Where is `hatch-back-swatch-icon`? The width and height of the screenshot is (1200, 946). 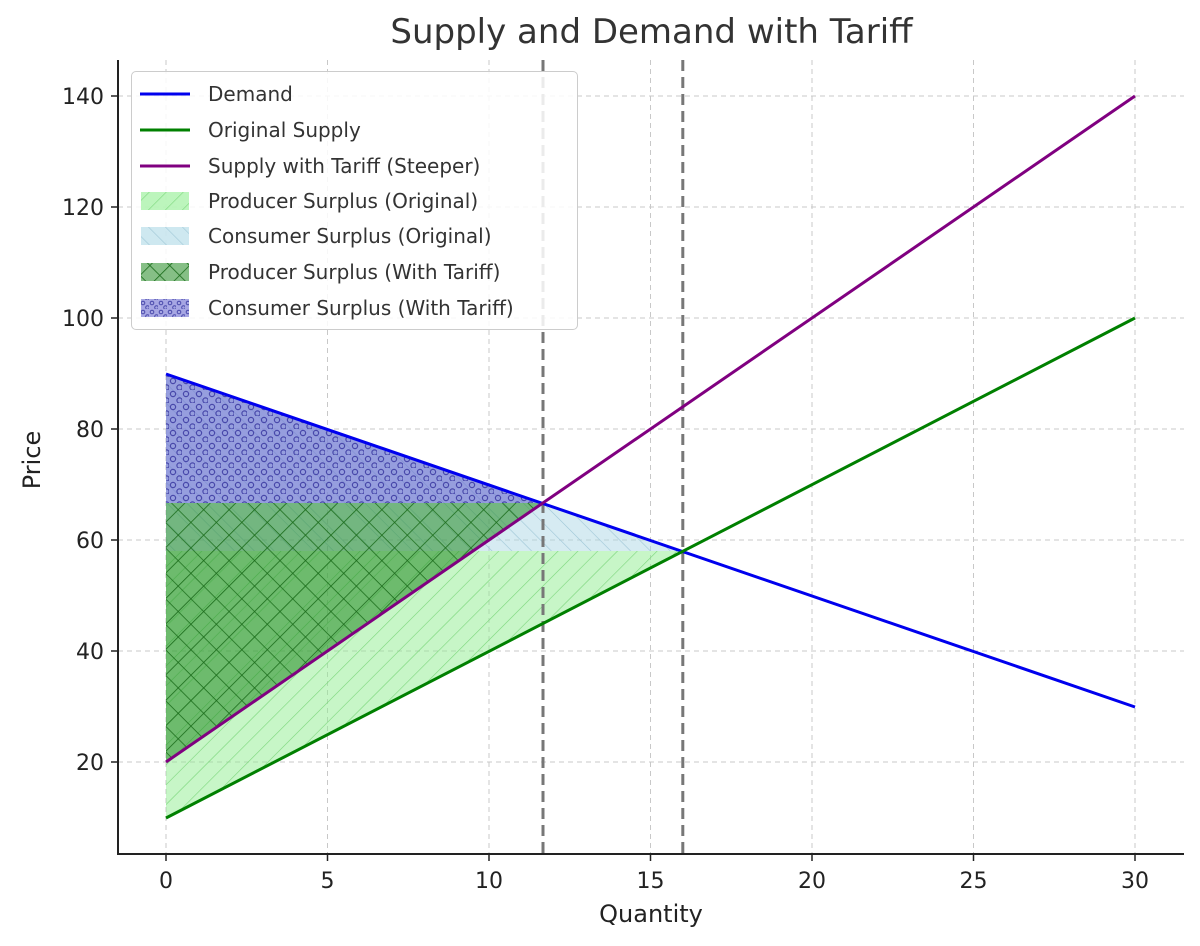 hatch-back-swatch-icon is located at coordinates (165, 236).